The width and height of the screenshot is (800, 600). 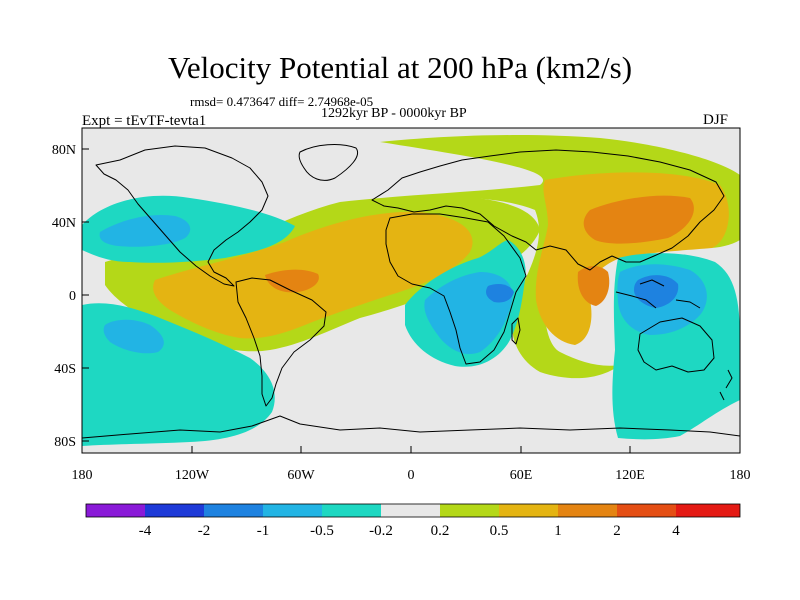 What do you see at coordinates (204, 531) in the screenshot?
I see `colorbar-label: -2` at bounding box center [204, 531].